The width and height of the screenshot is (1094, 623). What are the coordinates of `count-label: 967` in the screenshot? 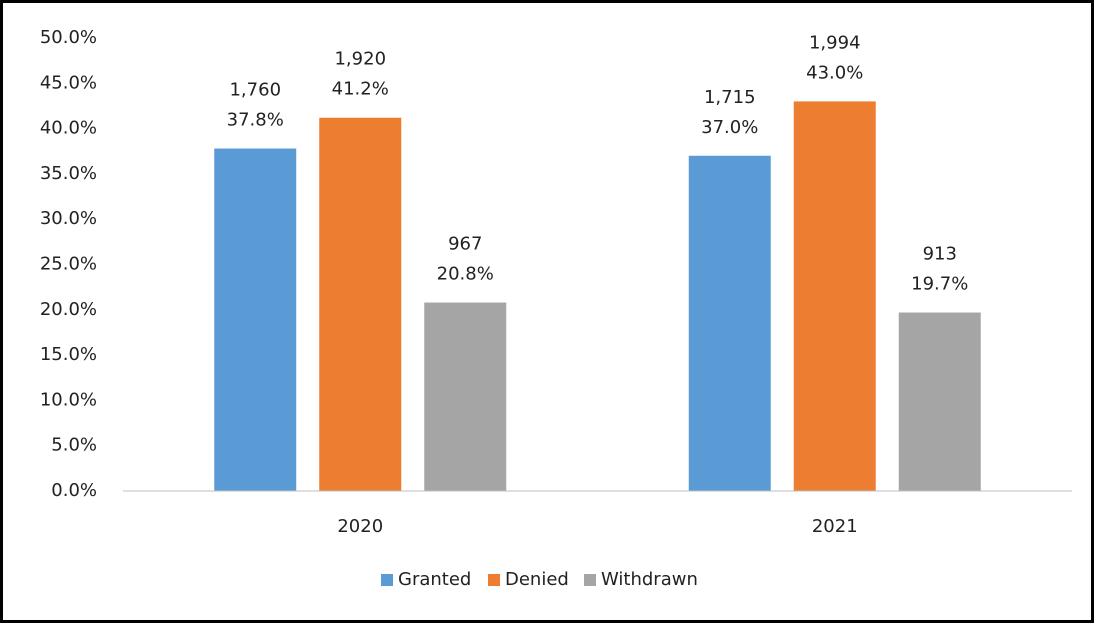 It's located at (465, 244).